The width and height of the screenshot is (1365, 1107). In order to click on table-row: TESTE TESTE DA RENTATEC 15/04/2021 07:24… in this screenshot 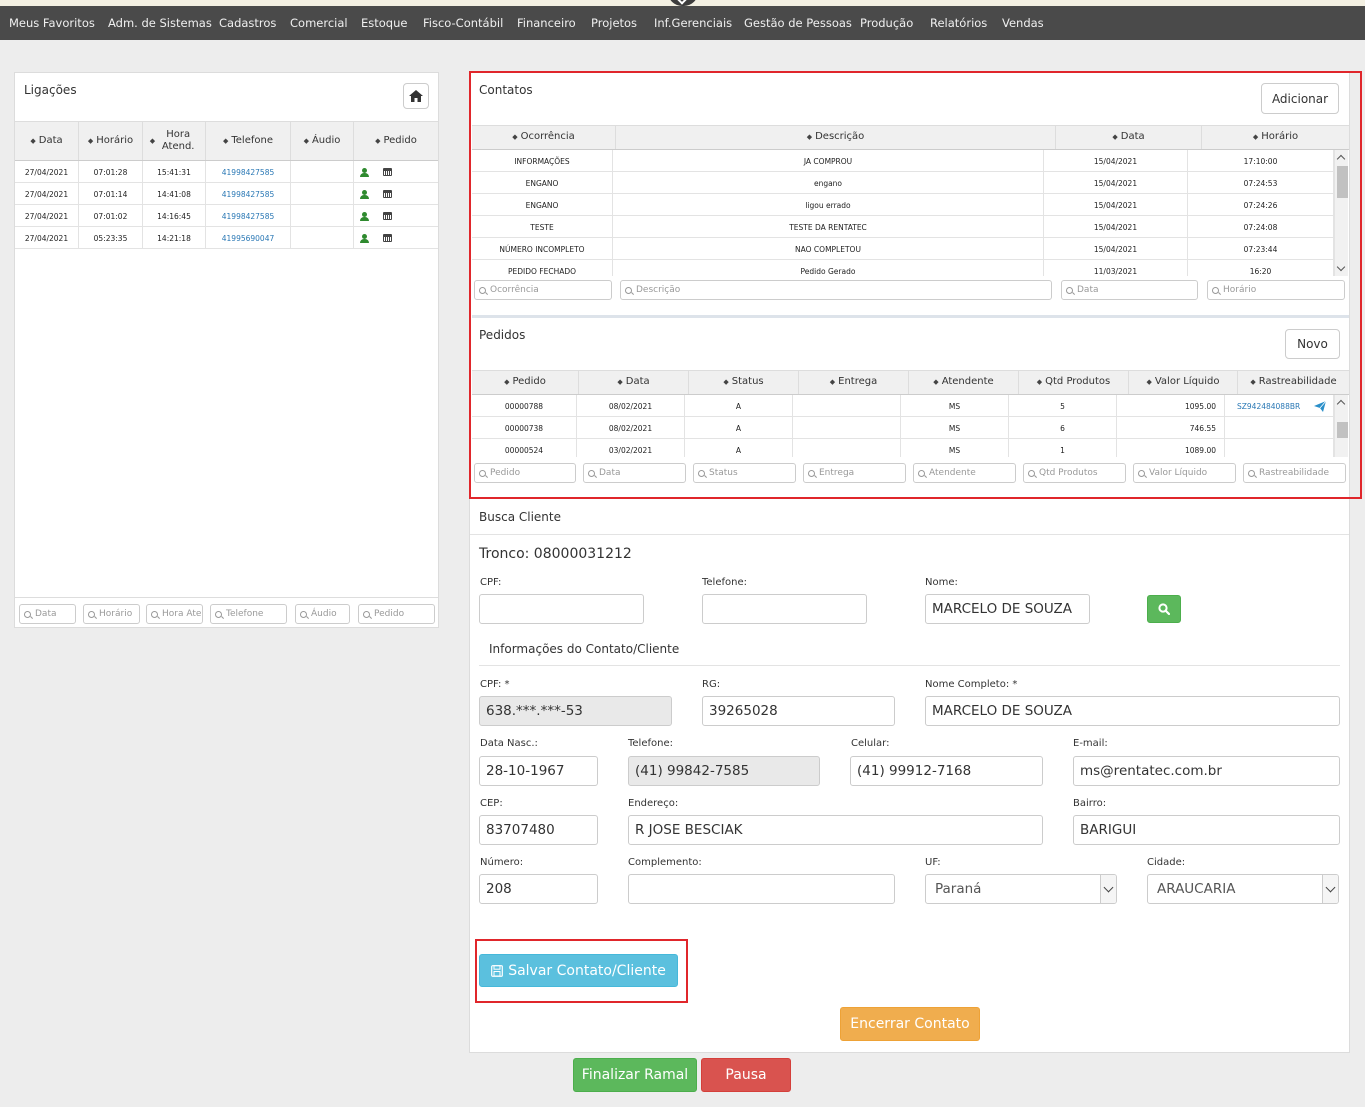, I will do `click(903, 227)`.